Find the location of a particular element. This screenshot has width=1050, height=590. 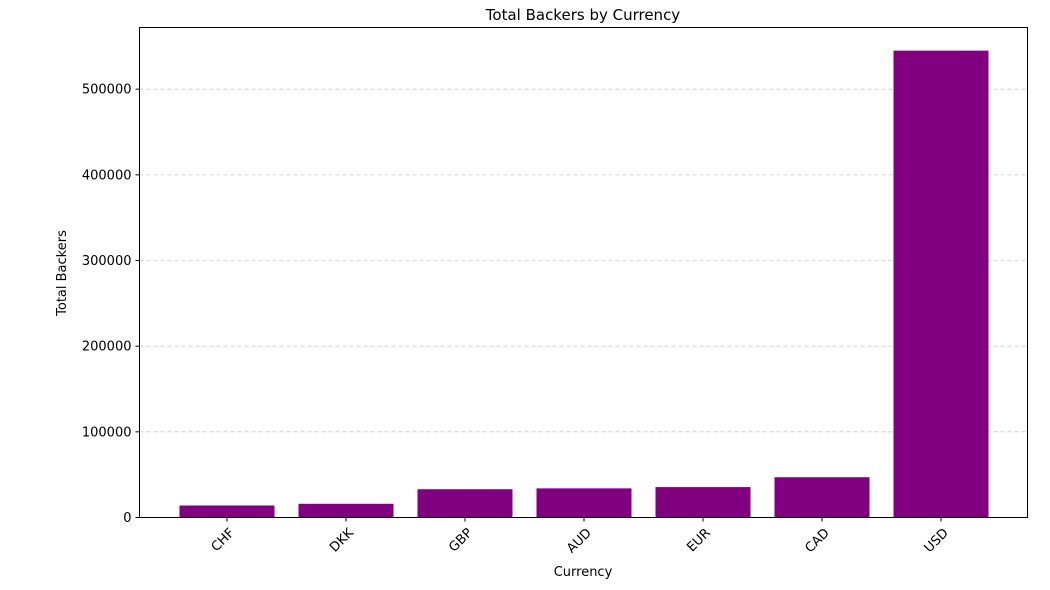

y-tick-label: 500000 is located at coordinates (107, 90).